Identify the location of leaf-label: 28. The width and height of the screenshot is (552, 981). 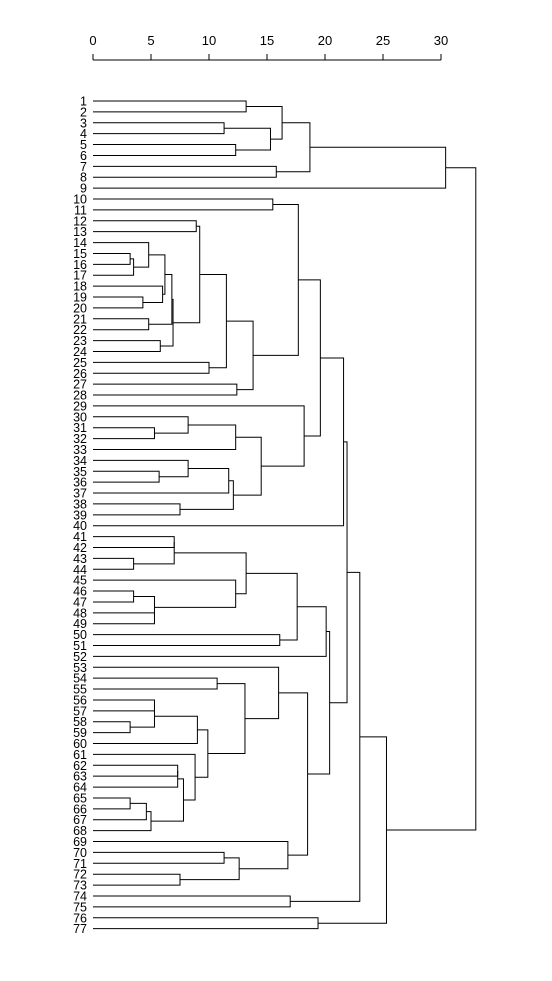
(80, 396).